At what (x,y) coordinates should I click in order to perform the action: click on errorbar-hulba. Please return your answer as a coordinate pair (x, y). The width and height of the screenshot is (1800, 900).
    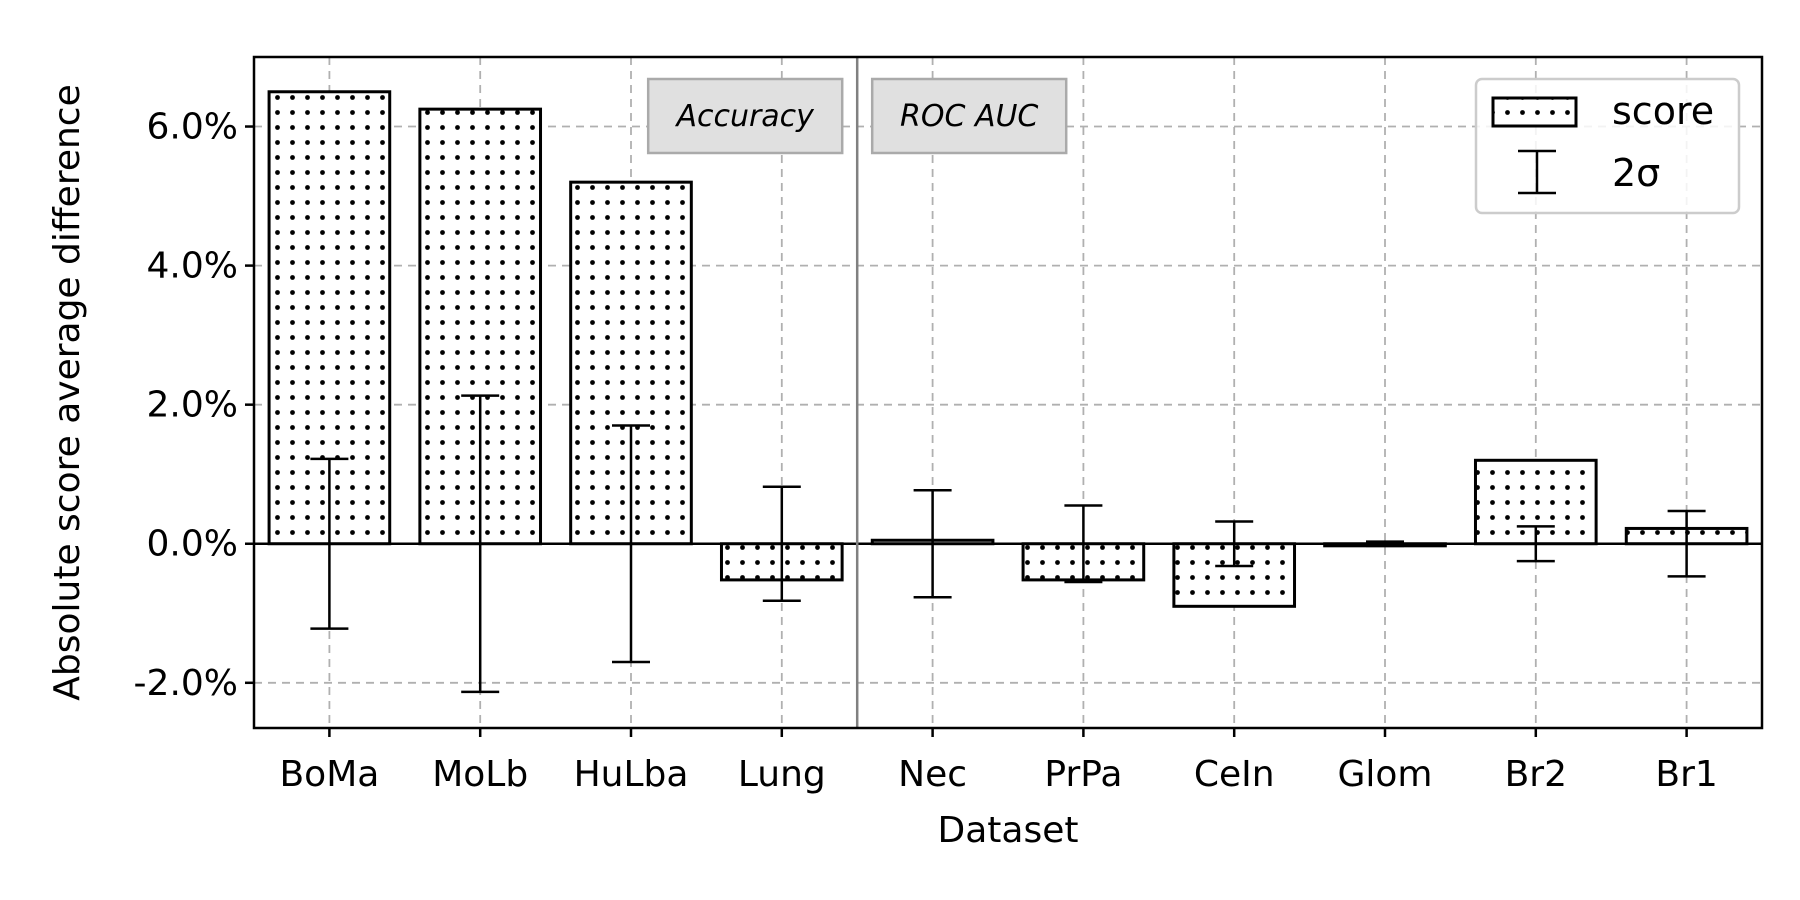
    Looking at the image, I should click on (631, 544).